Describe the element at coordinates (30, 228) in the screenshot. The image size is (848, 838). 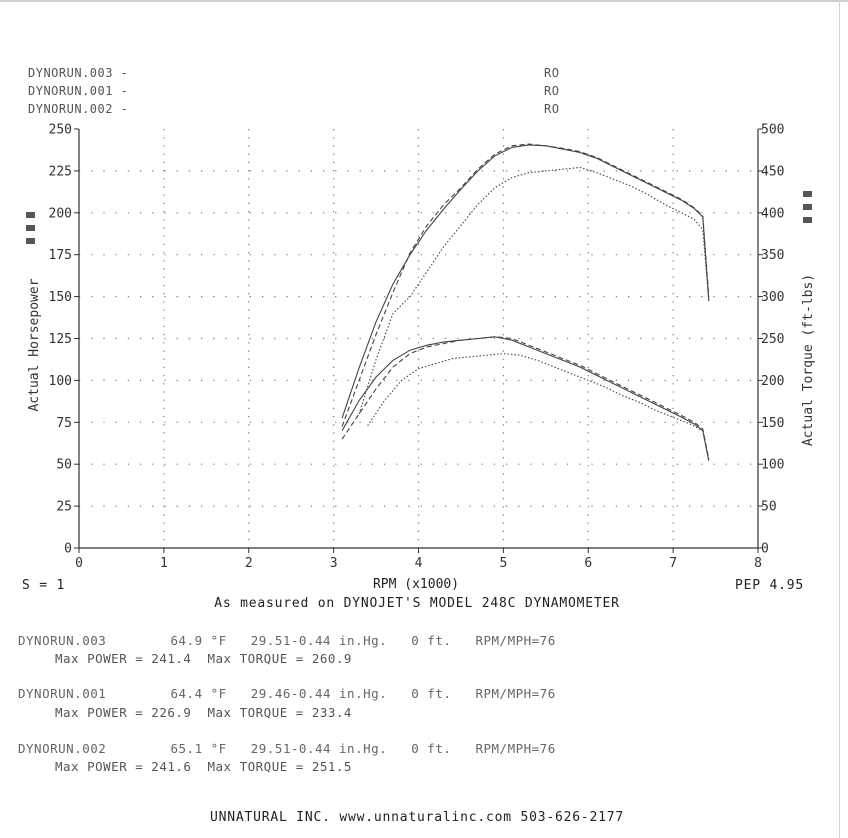
I see `left-marker-icons` at that location.